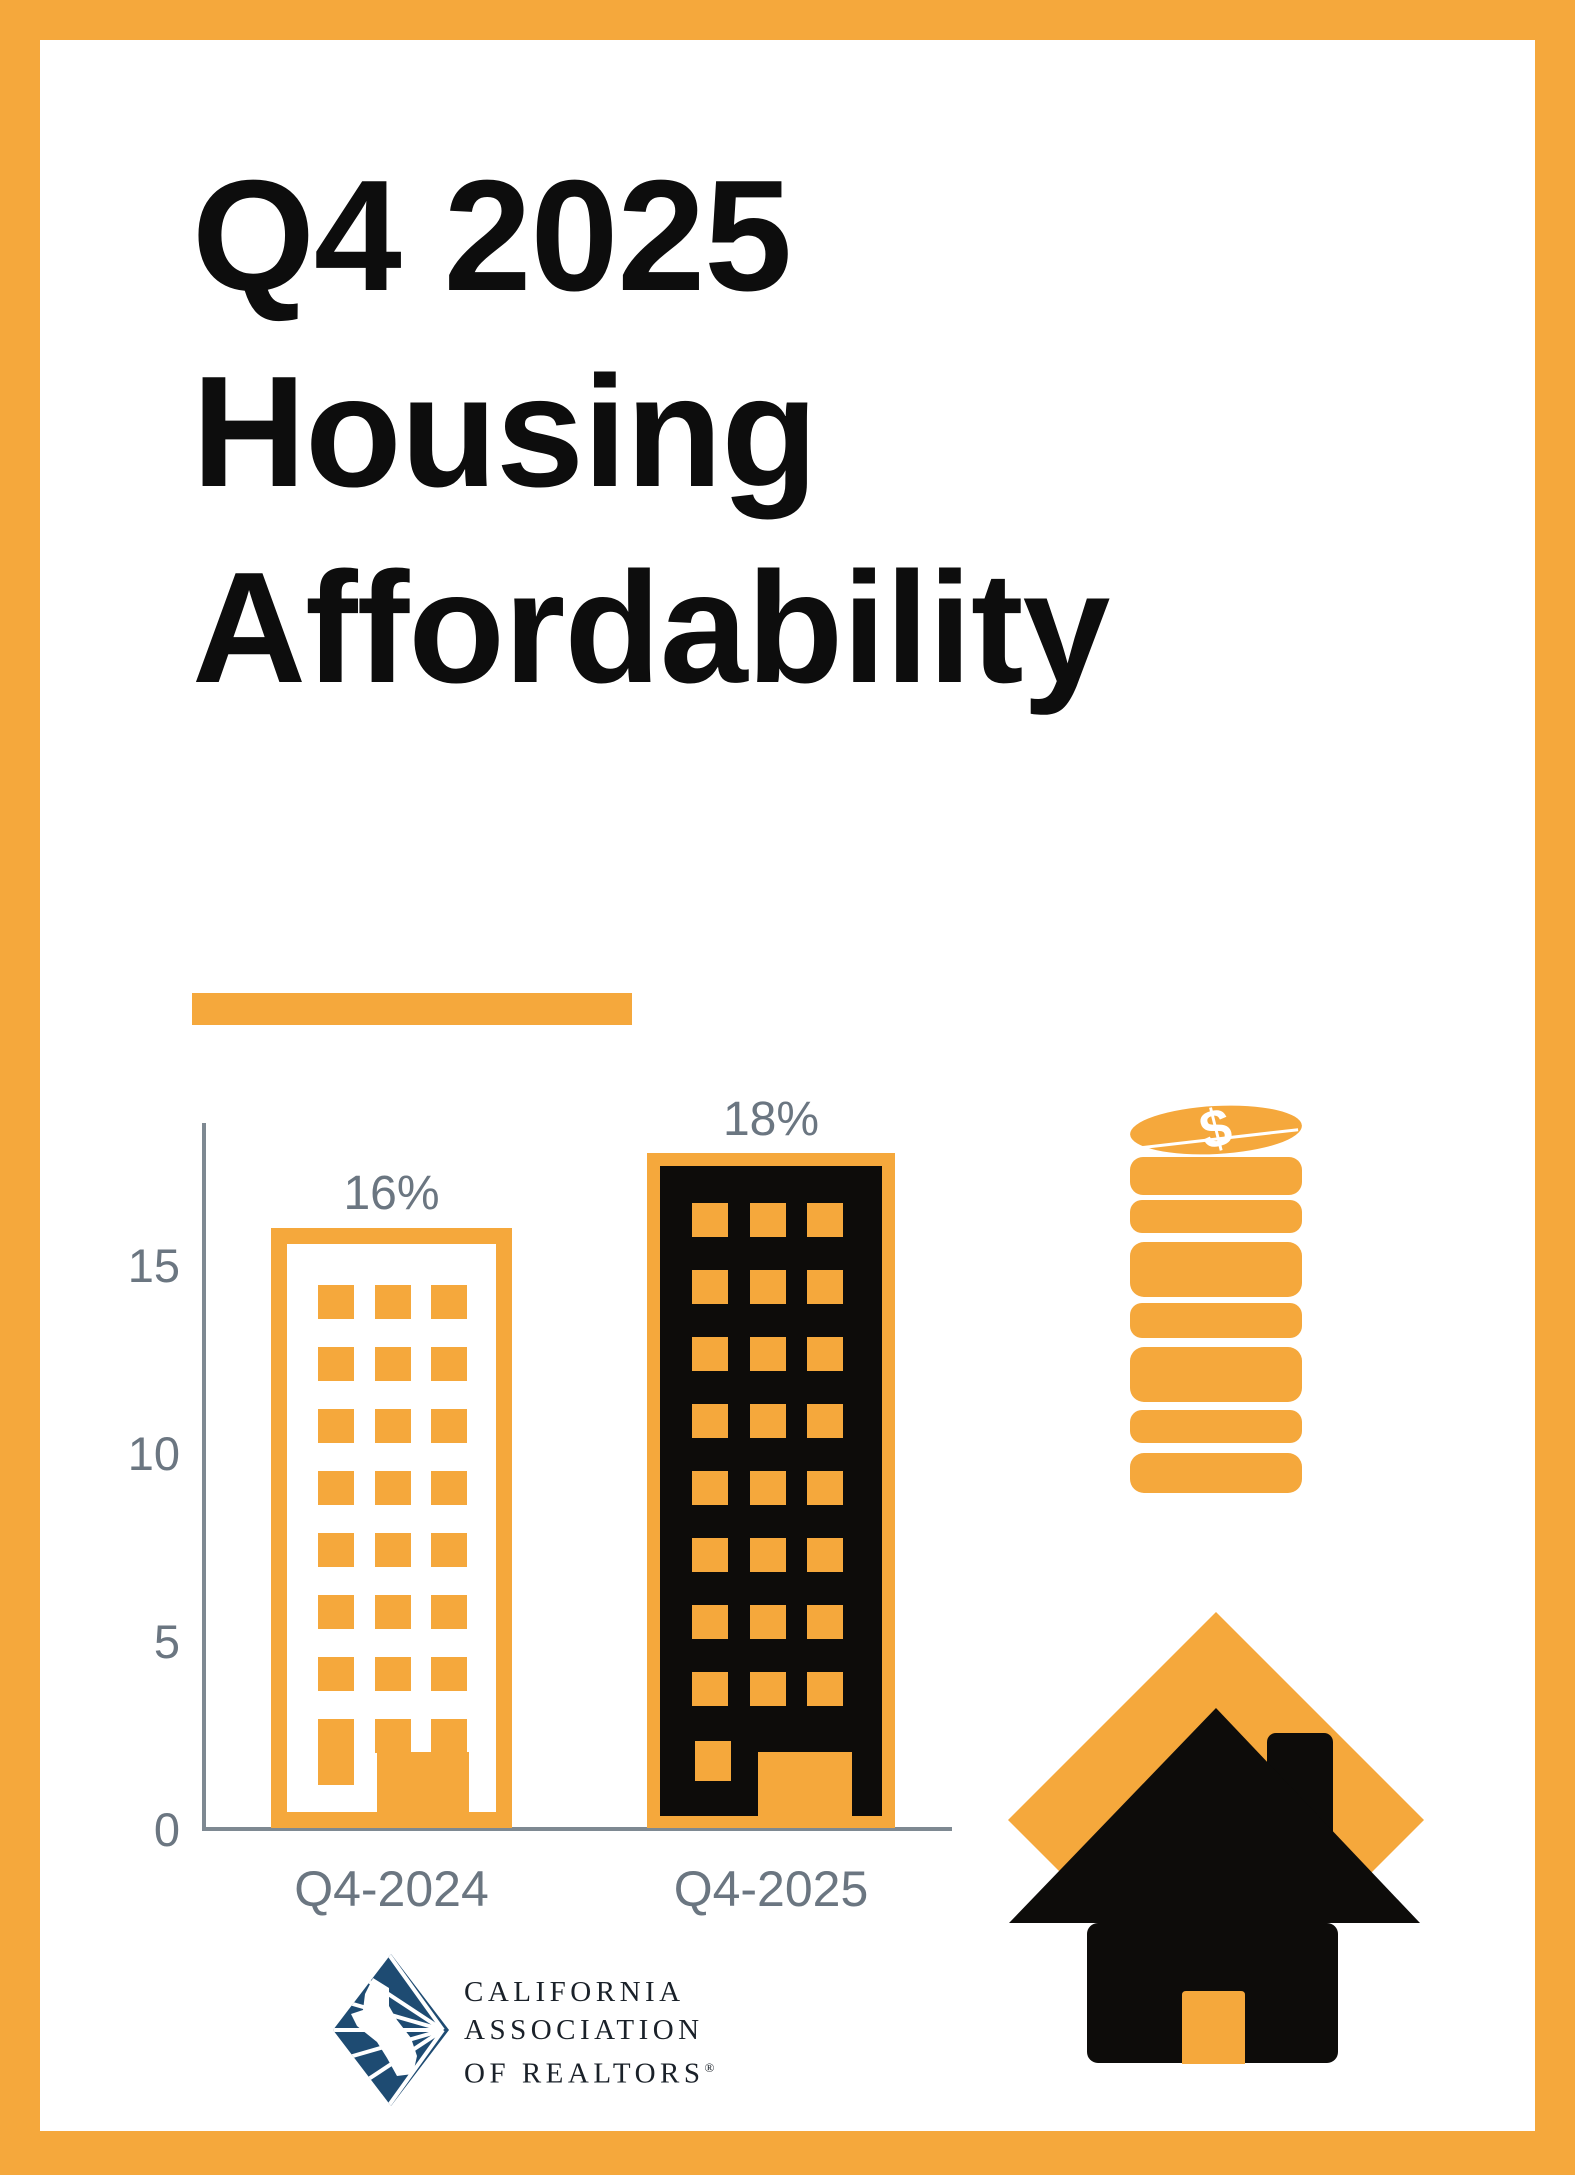 This screenshot has width=1575, height=2175. I want to click on x-label-q4-2024: Q4-2024, so click(391, 1889).